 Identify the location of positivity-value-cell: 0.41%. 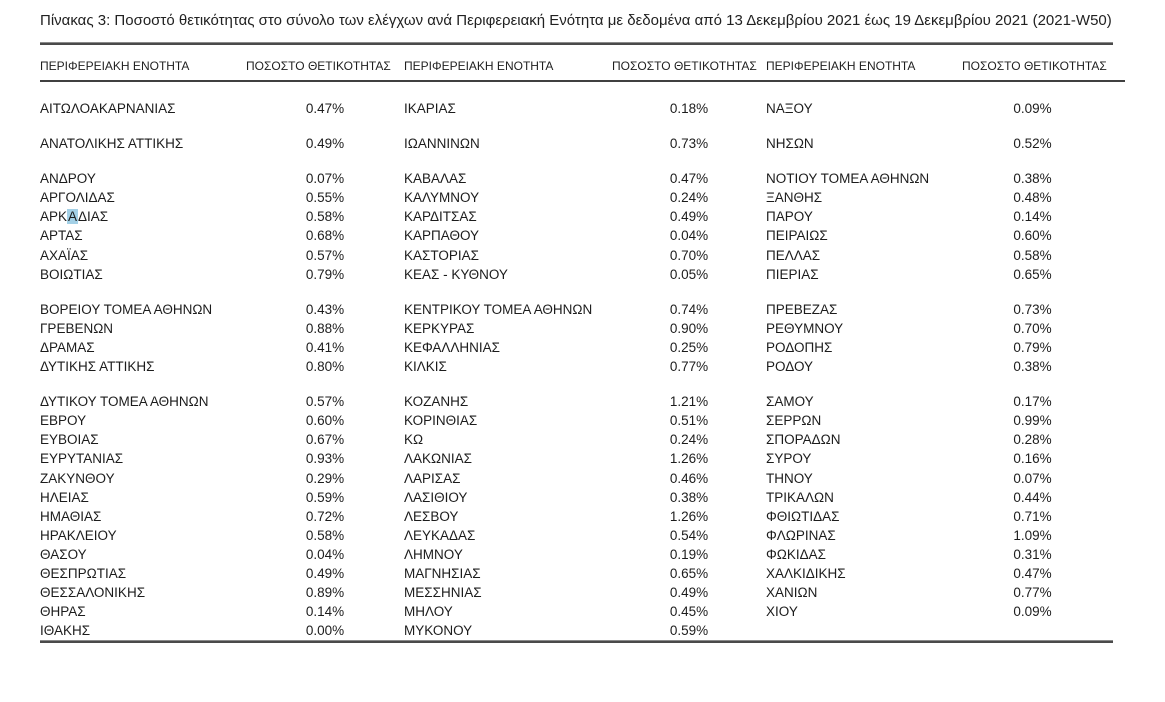
(325, 347).